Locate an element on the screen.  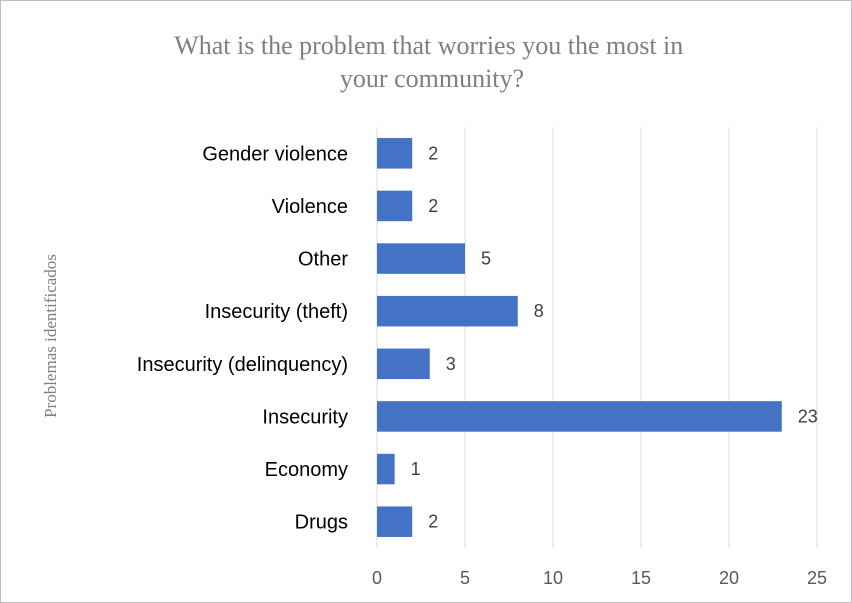
category-label: Other is located at coordinates (323, 260).